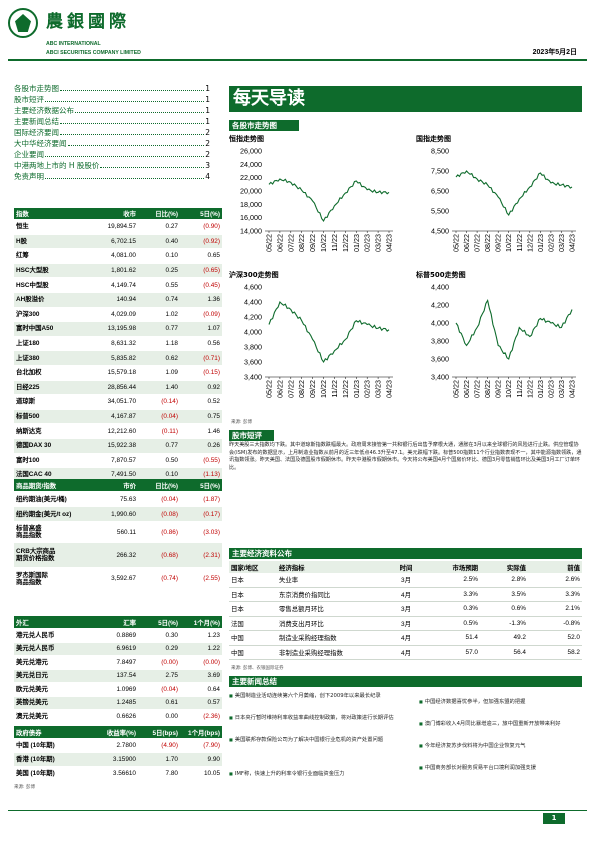 The image size is (595, 842). What do you see at coordinates (514, 329) in the screenshot?
I see `series-line` at bounding box center [514, 329].